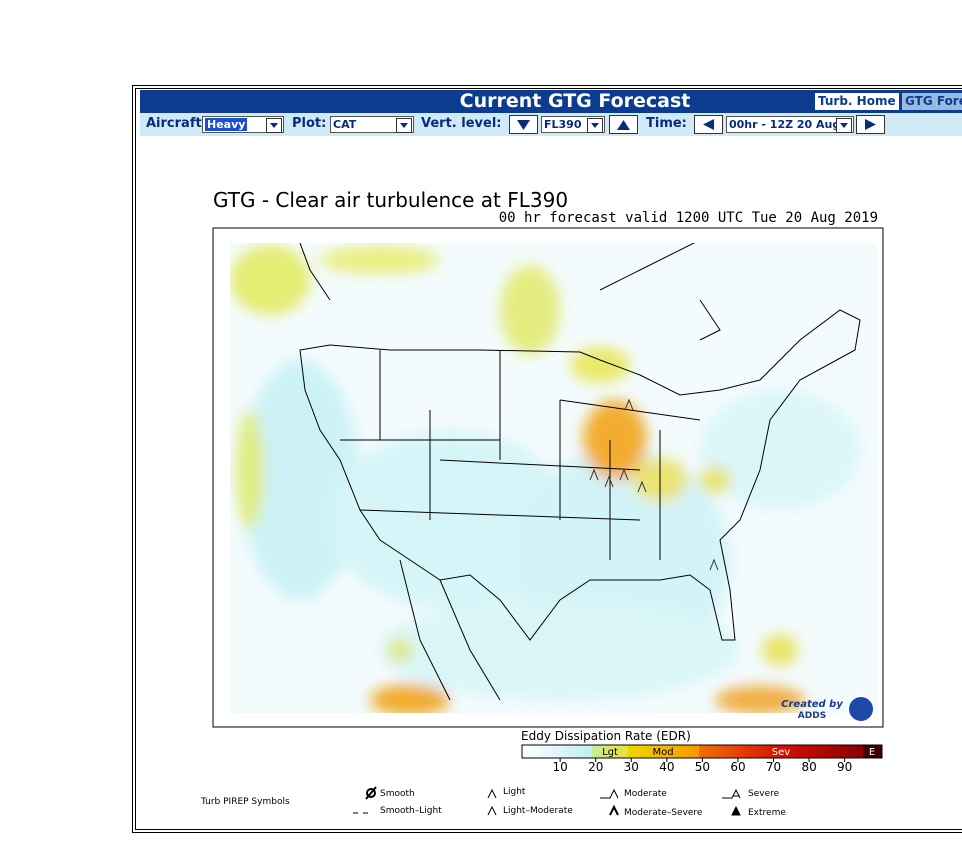 This screenshot has height=843, width=962. What do you see at coordinates (309, 123) in the screenshot?
I see `plot-label: Plot:` at bounding box center [309, 123].